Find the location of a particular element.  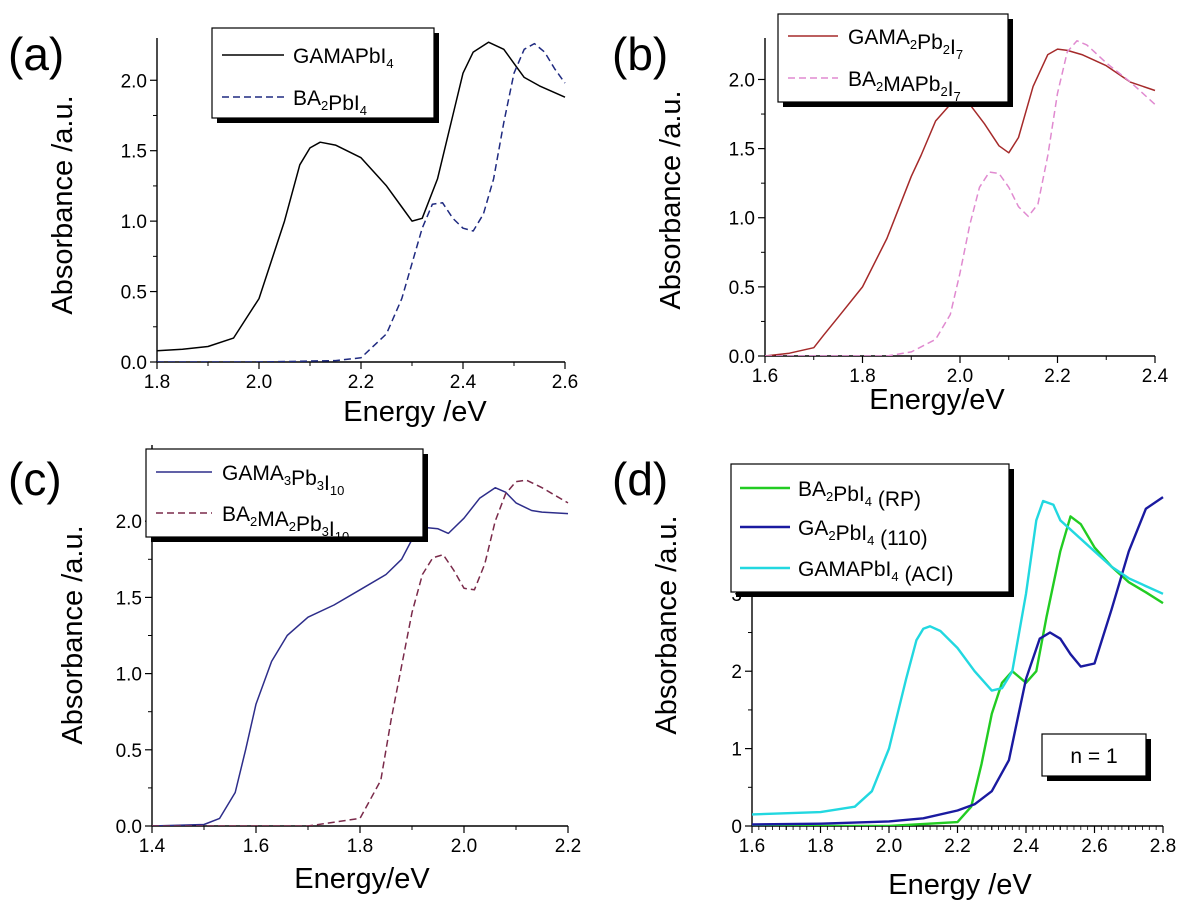

legend-entry: BA2PbI4 is located at coordinates (330, 102).